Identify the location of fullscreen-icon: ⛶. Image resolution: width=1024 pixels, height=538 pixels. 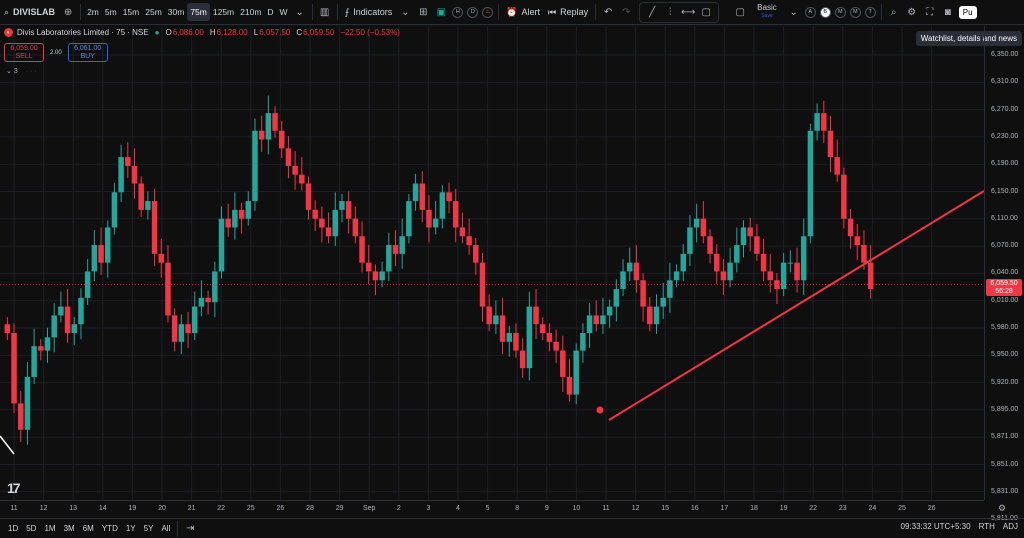
(930, 12).